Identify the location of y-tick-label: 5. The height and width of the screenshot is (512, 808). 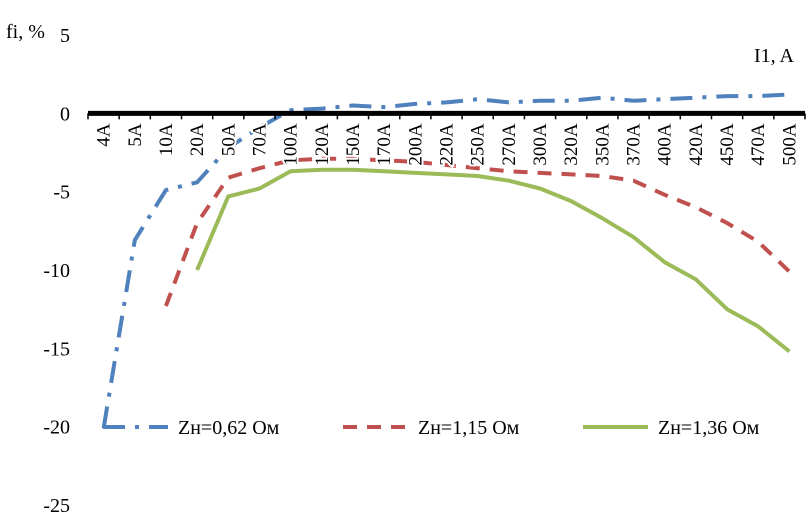
(65, 36).